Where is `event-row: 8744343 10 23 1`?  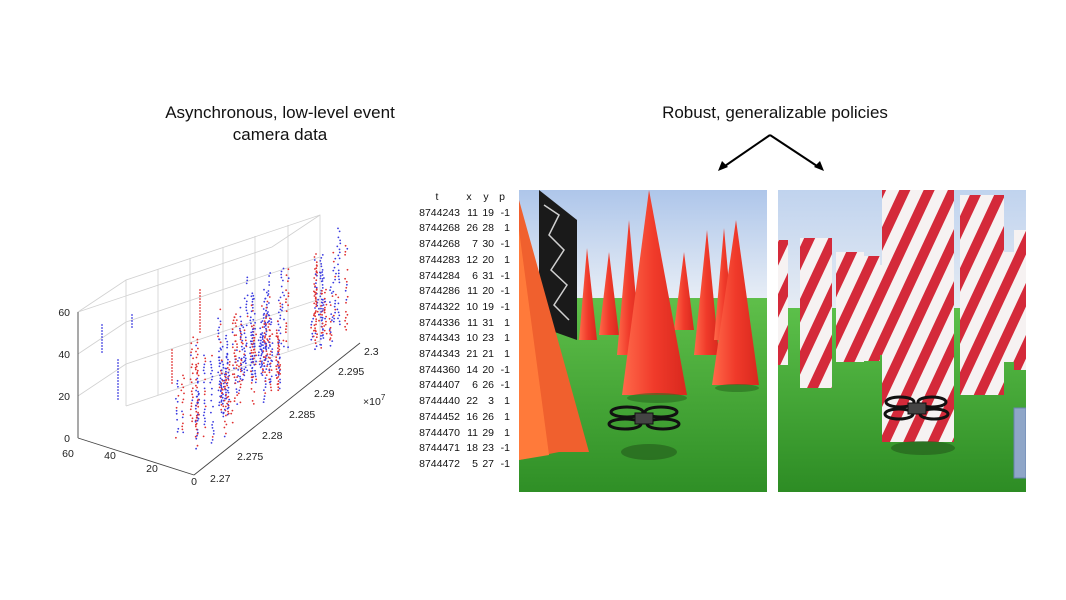
event-row: 8744343 10 23 1 is located at coordinates (462, 339).